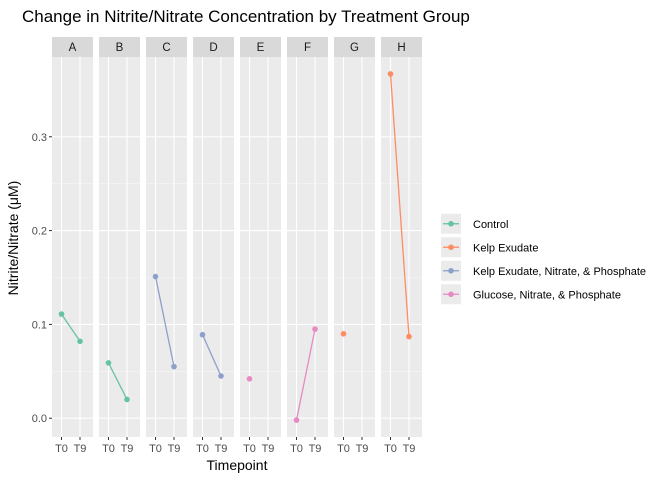 The width and height of the screenshot is (672, 480). I want to click on facet-strip-label: B, so click(120, 48).